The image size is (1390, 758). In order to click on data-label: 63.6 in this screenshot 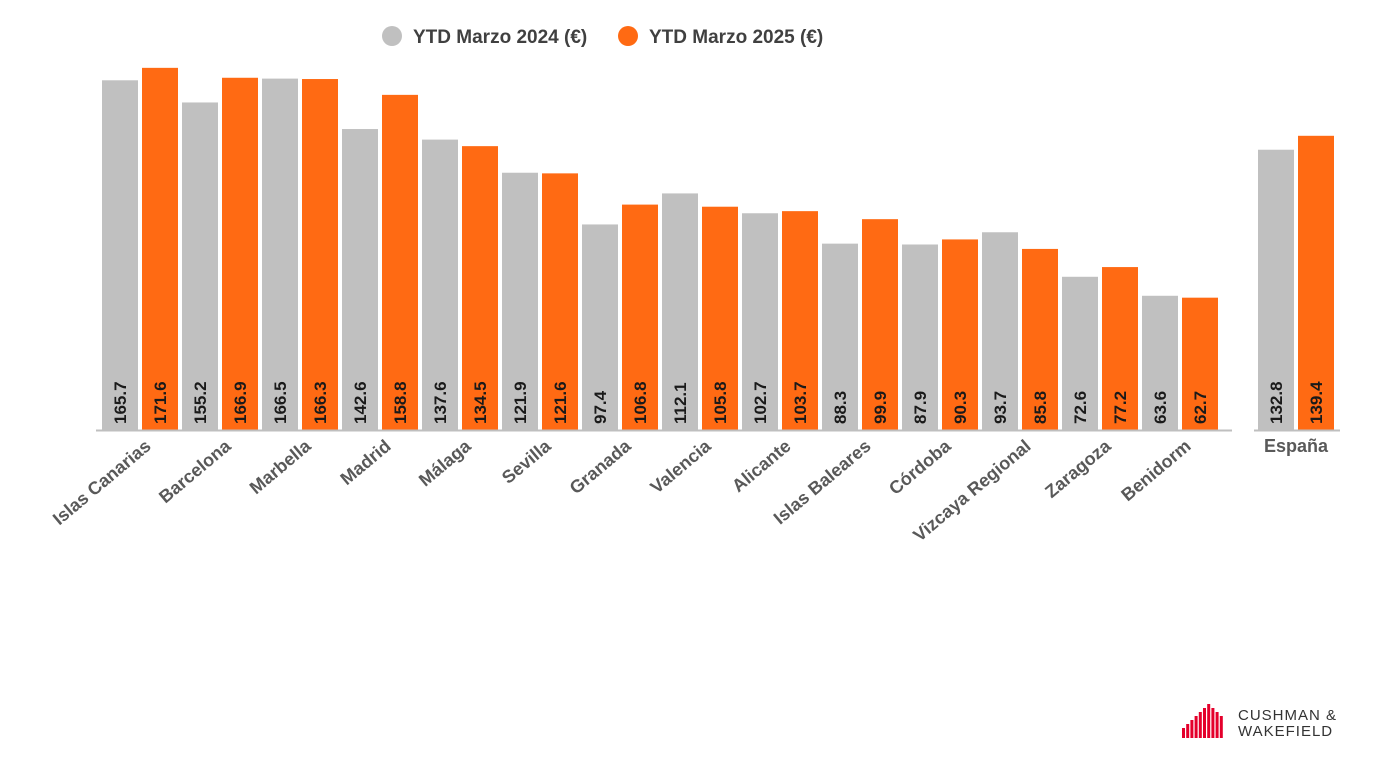, I will do `click(1160, 407)`.